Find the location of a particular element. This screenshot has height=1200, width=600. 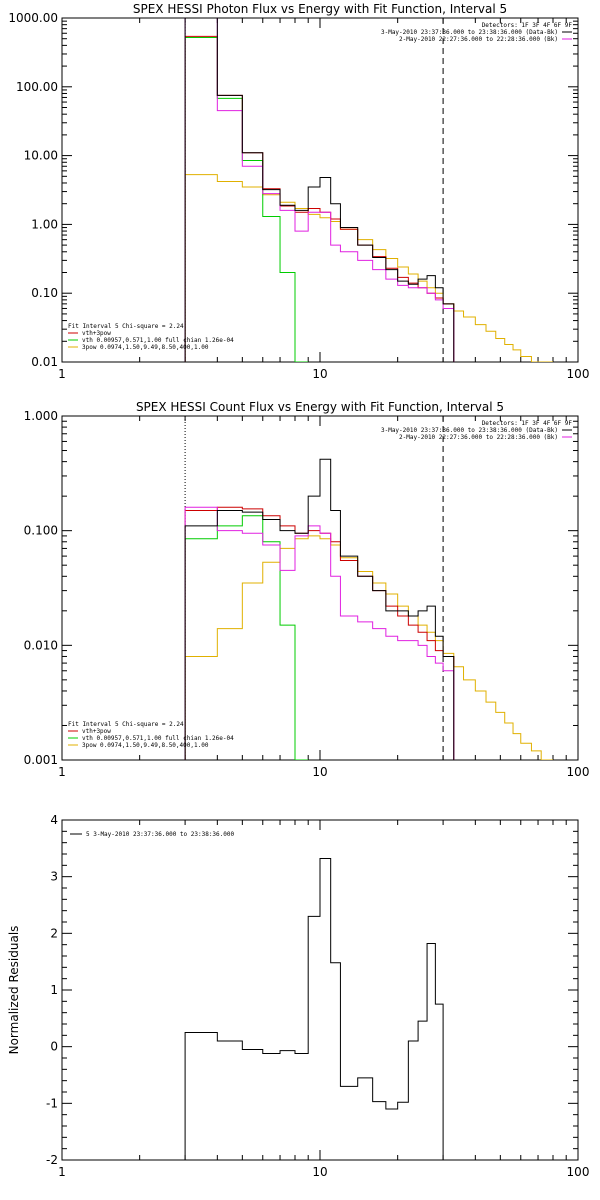

y-tick-label: 1 is located at coordinates (54, 990).